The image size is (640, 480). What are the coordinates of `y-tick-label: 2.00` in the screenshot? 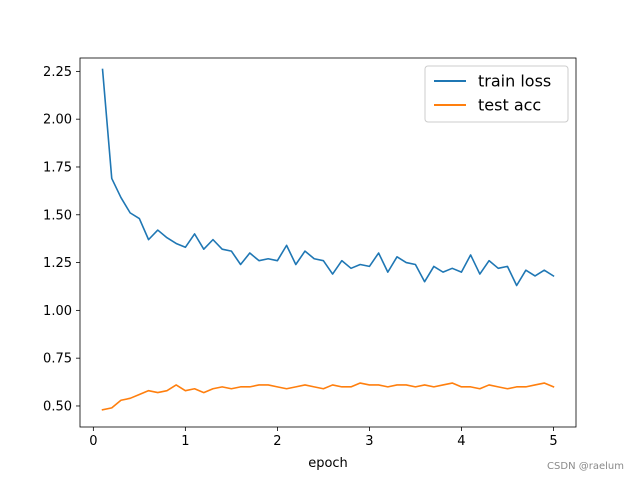 It's located at (57, 120).